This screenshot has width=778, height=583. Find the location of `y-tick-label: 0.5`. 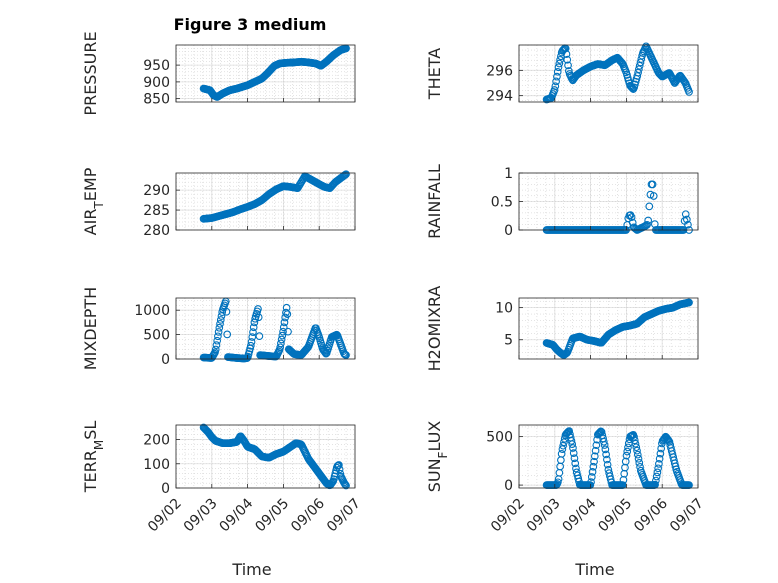

y-tick-label: 0.5 is located at coordinates (502, 203).